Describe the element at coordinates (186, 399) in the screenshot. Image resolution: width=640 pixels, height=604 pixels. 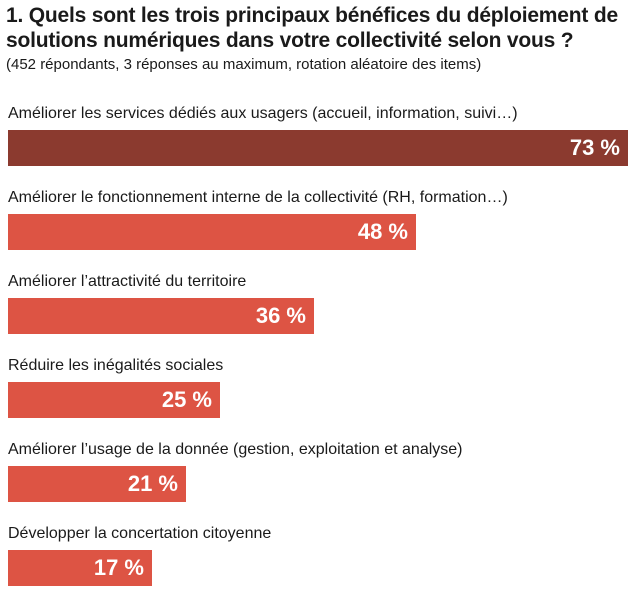
I see `value-label: 25 %` at that location.